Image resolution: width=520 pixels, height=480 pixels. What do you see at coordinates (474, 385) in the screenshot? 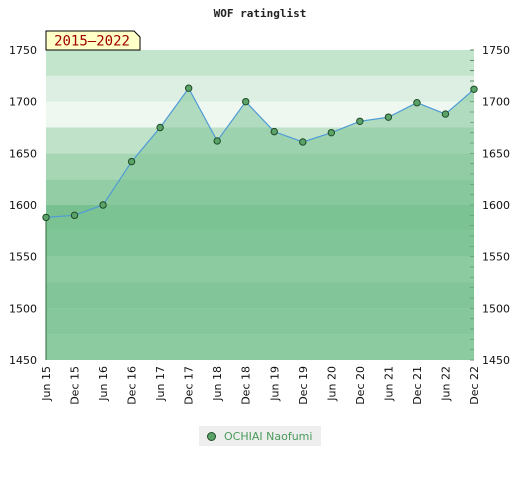
I see `x-tick-label: Dec 22` at bounding box center [474, 385].